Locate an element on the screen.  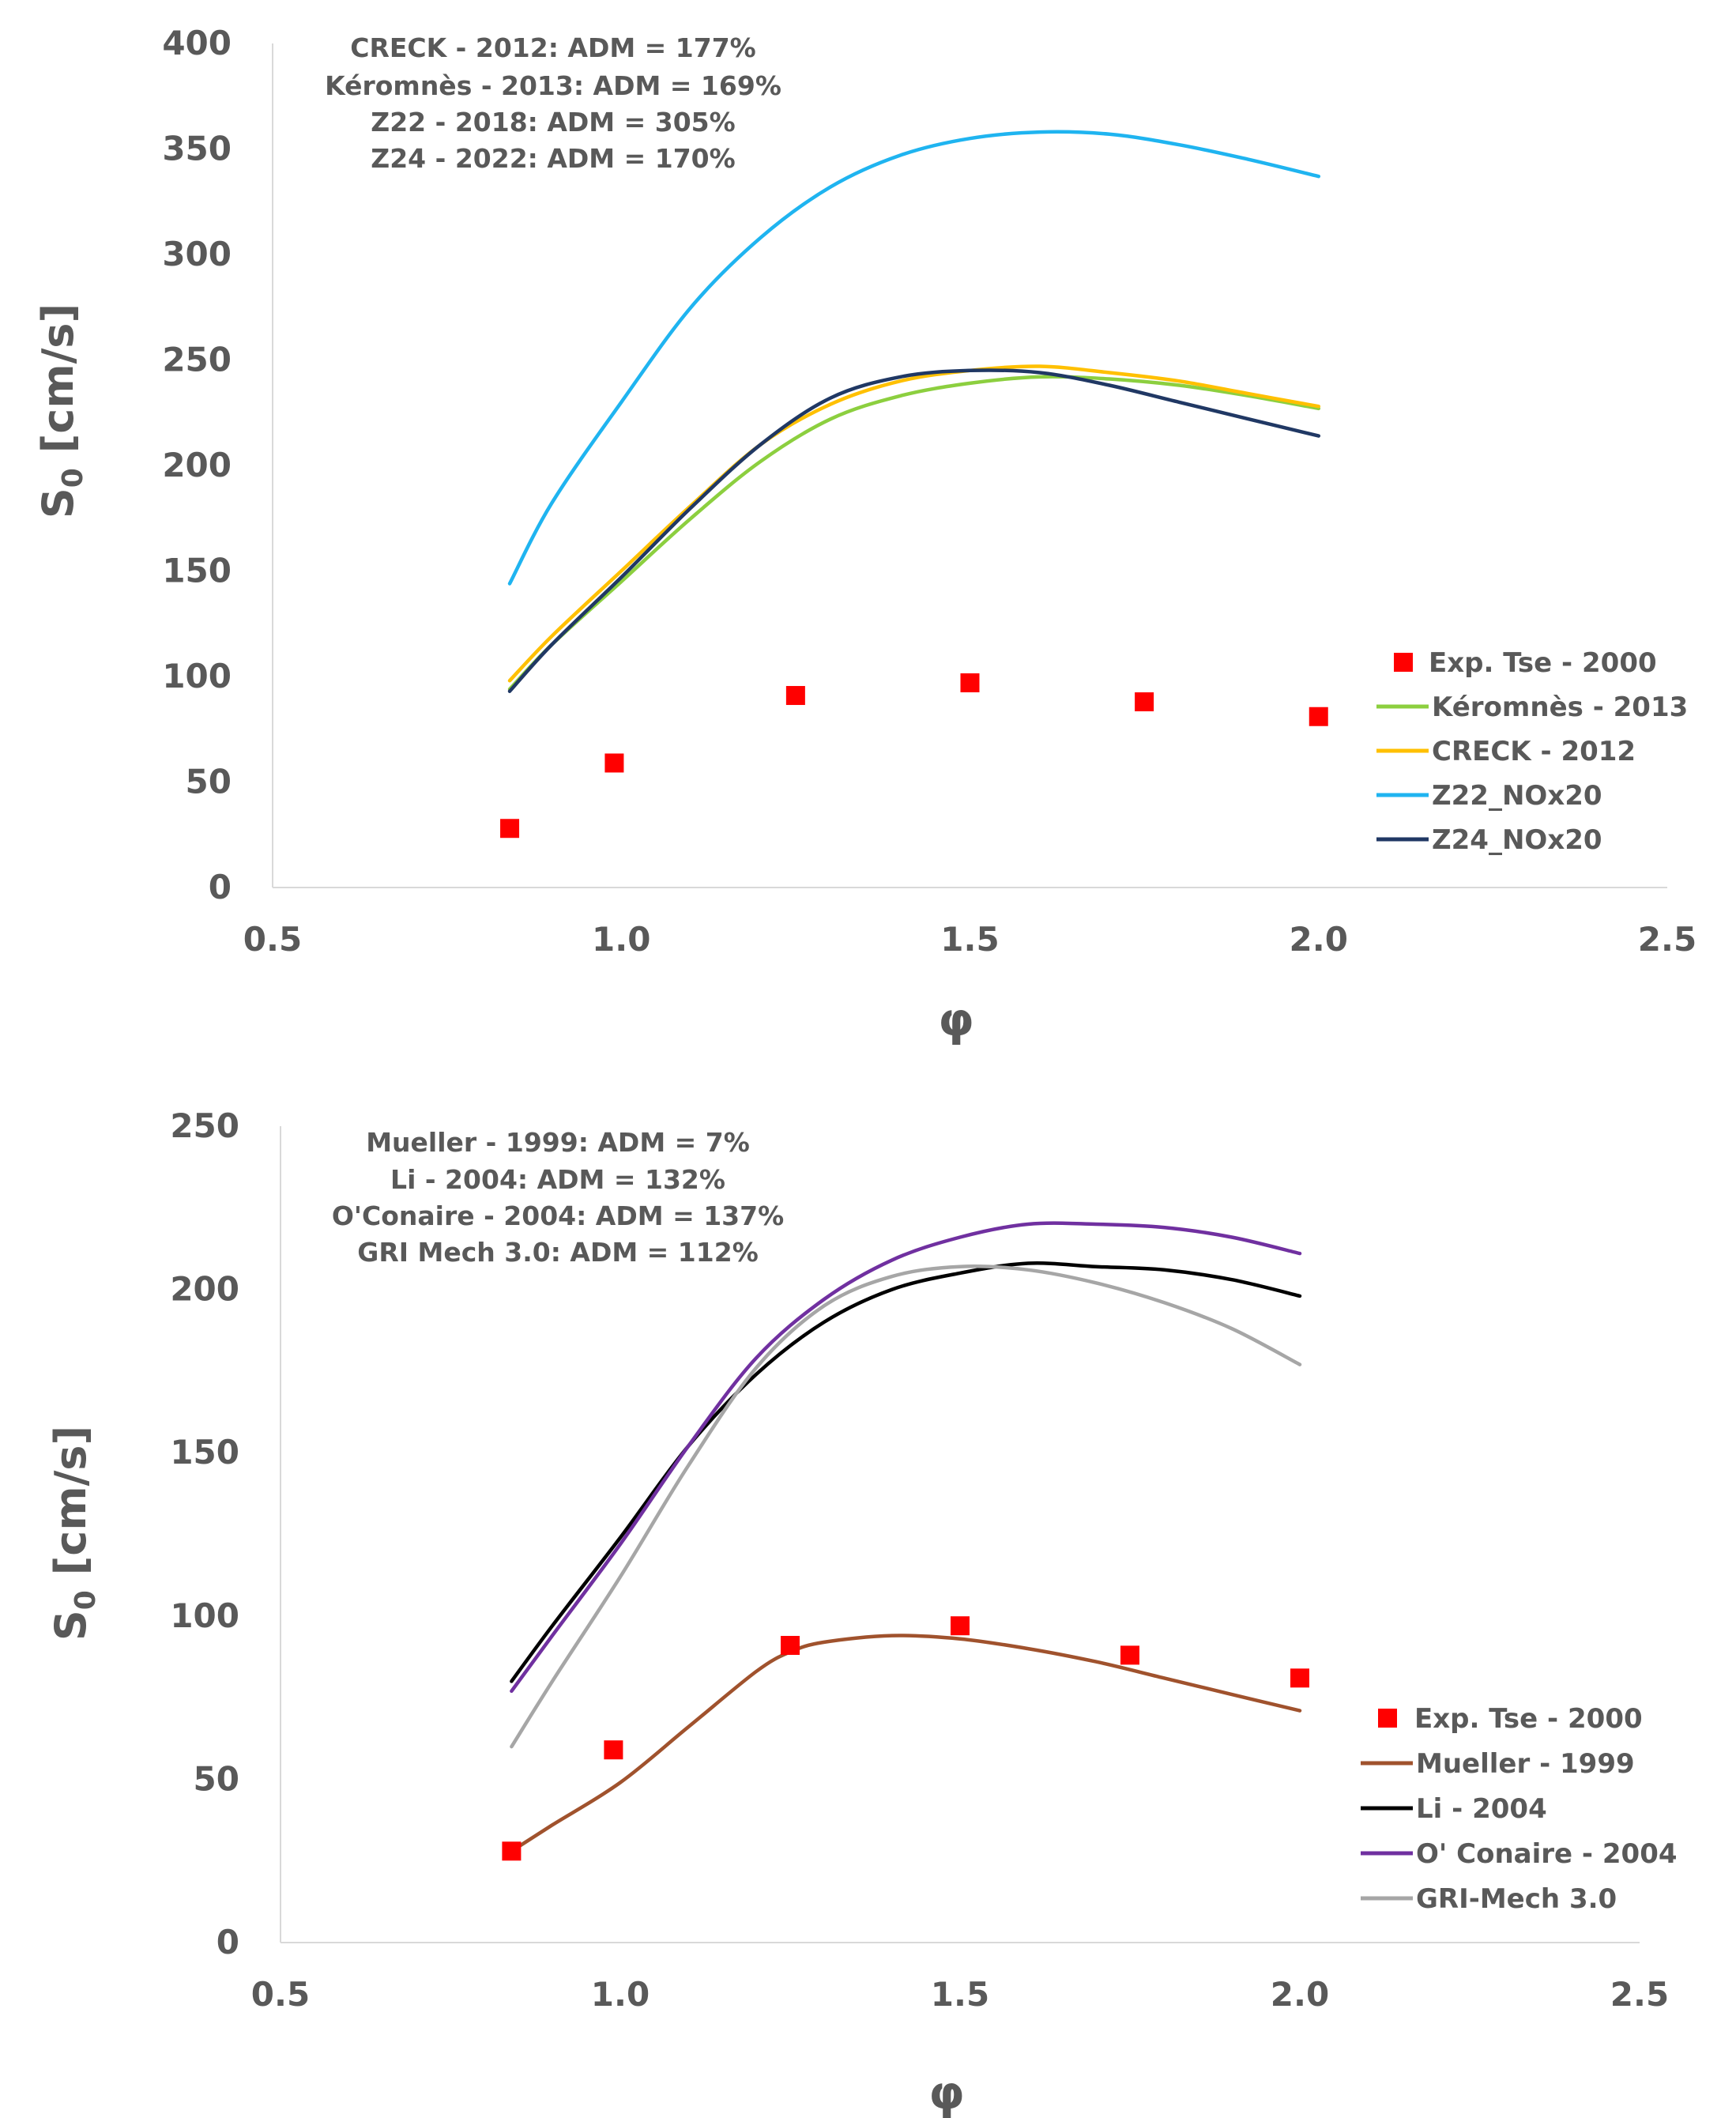
chart-top-y-tick-label: 300 is located at coordinates (197, 254).